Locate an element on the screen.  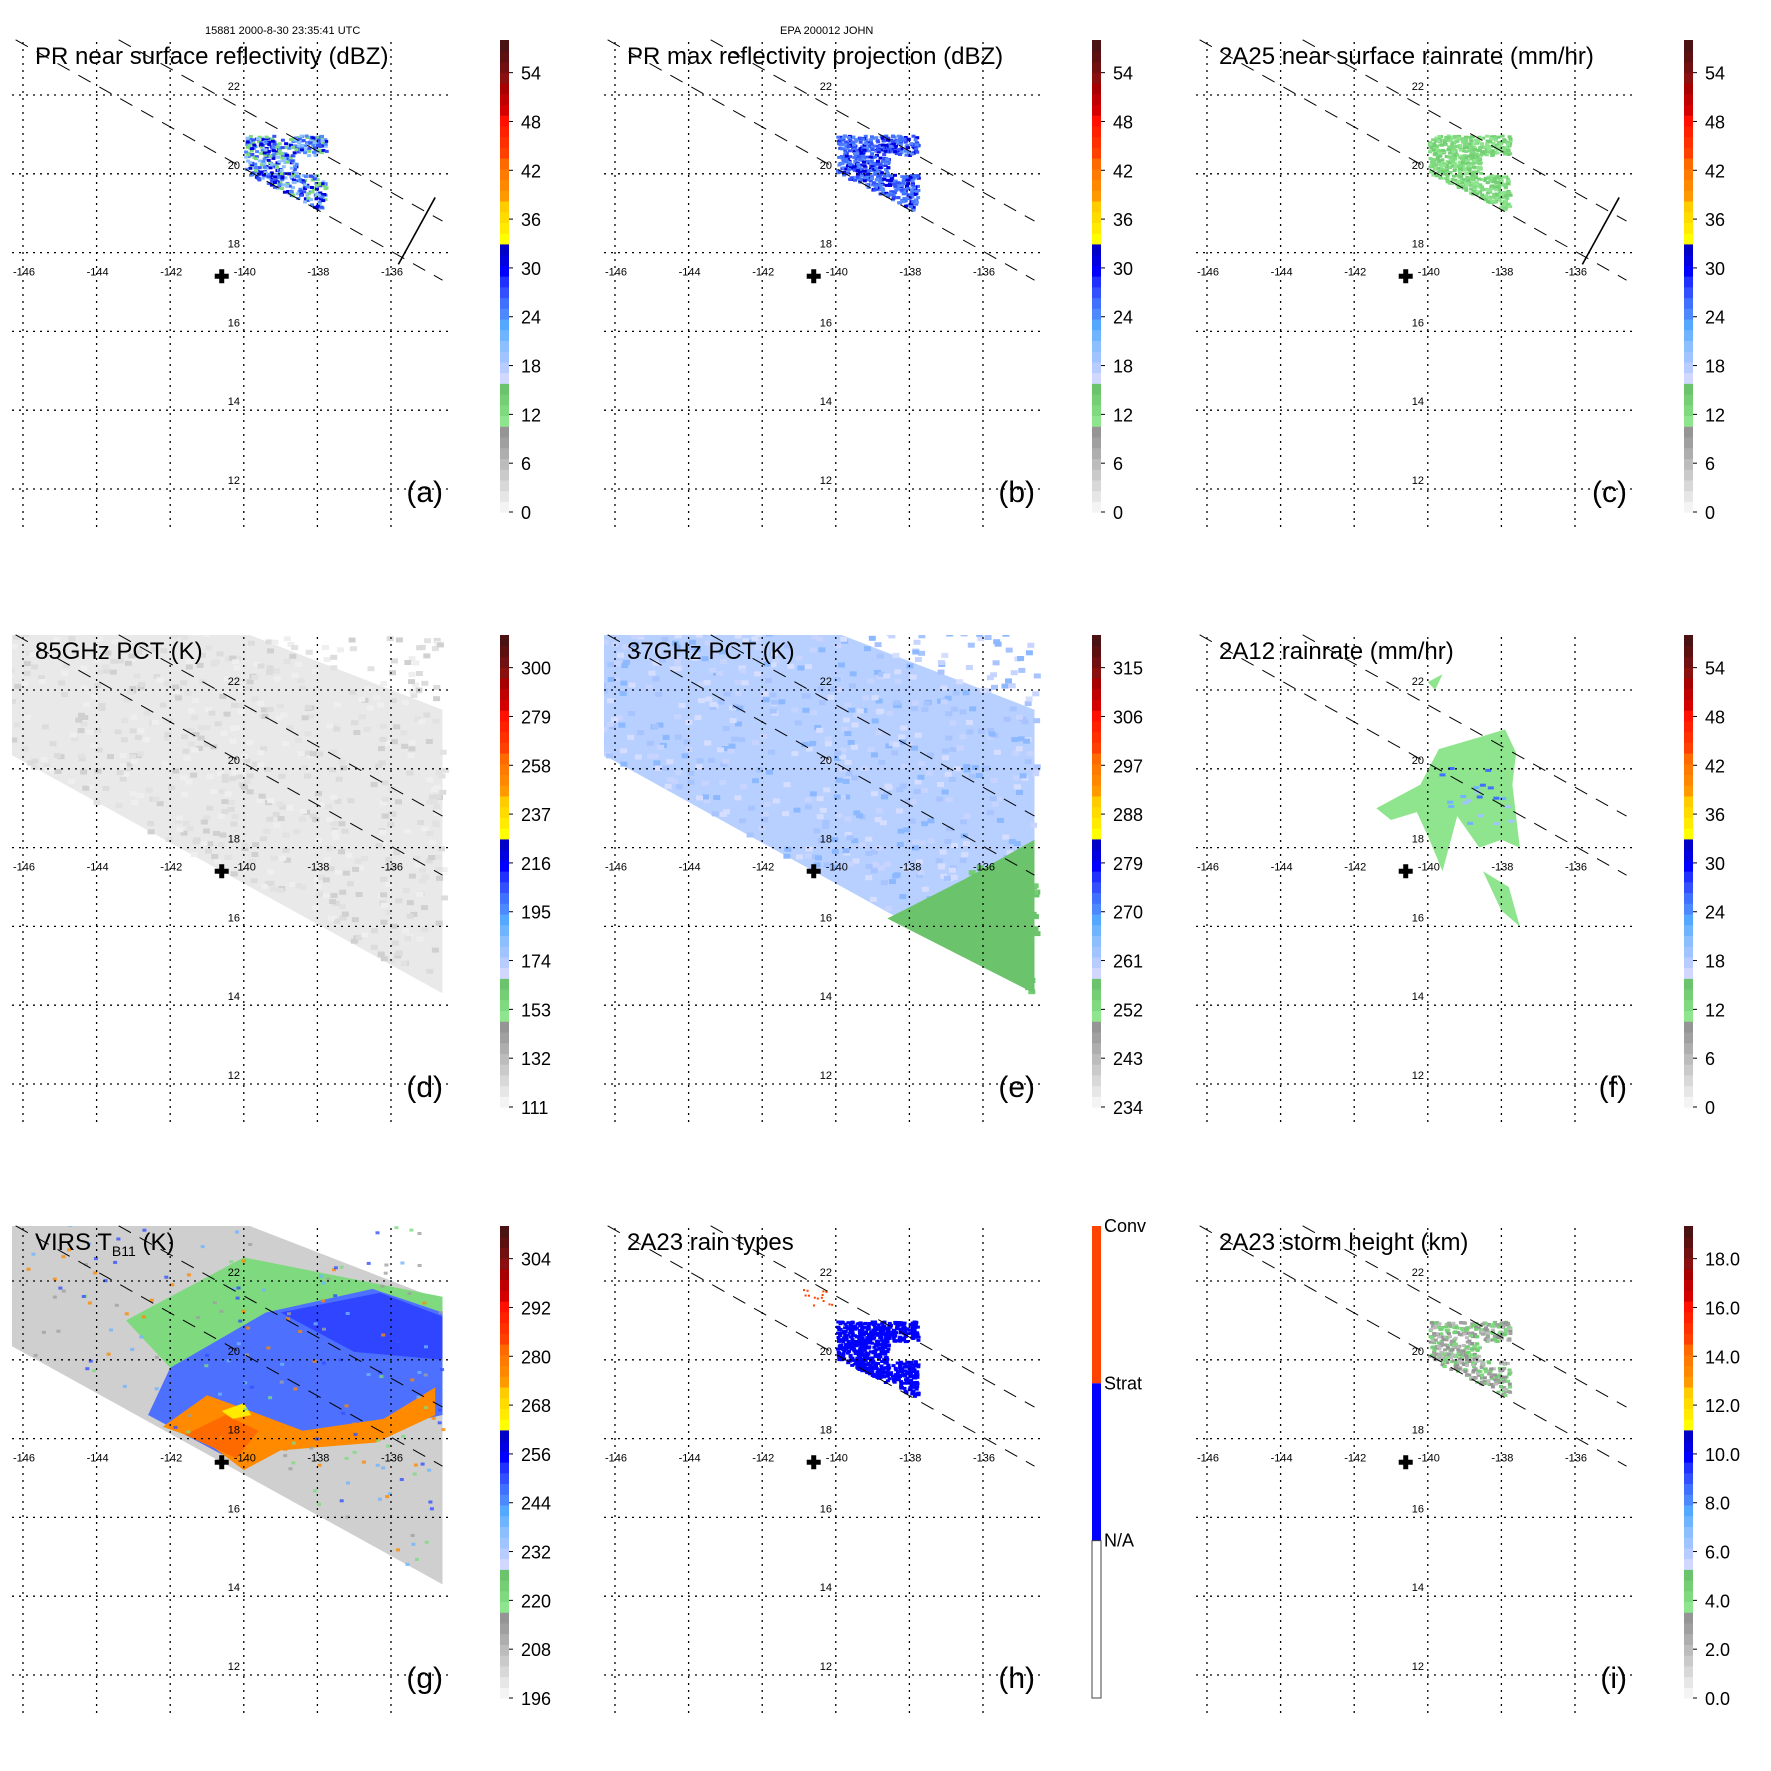
lon-tick-label: -136 is located at coordinates (984, 867).